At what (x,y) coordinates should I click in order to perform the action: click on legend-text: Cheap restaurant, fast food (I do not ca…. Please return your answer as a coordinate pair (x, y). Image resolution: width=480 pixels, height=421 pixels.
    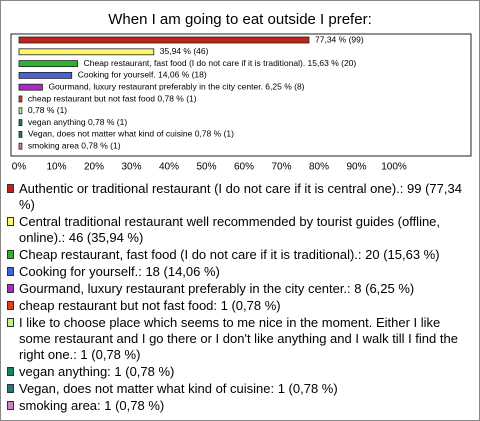
    Looking at the image, I should click on (229, 254).